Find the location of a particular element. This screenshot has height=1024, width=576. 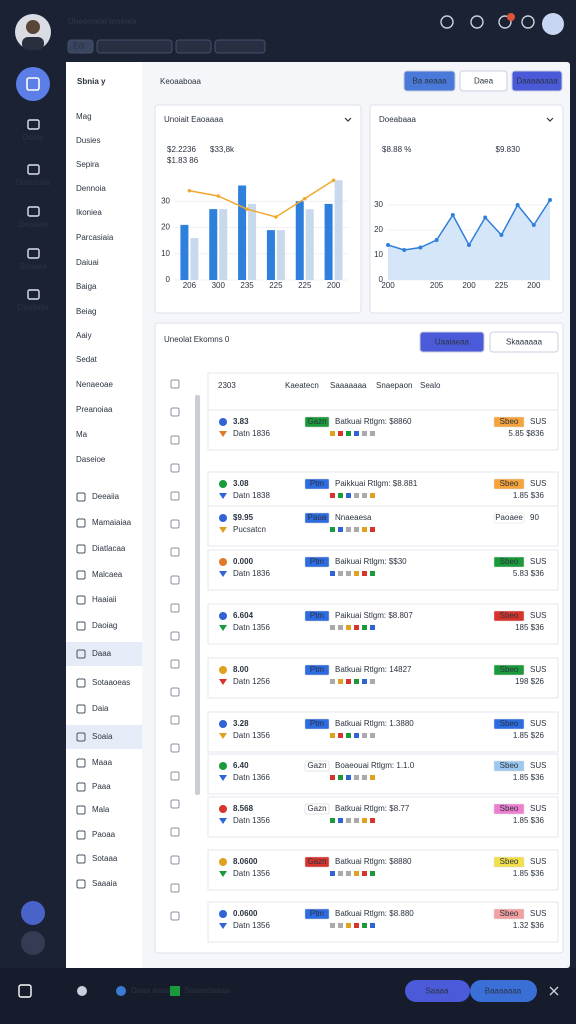

nav-item: Soaia is located at coordinates (102, 736).